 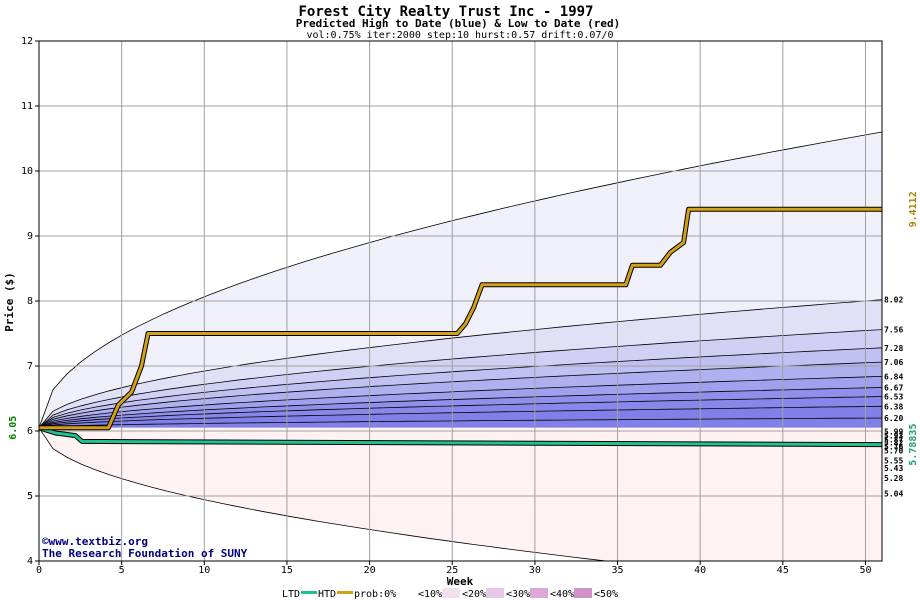 I want to click on x-tick-label-20: 20, so click(x=370, y=570).